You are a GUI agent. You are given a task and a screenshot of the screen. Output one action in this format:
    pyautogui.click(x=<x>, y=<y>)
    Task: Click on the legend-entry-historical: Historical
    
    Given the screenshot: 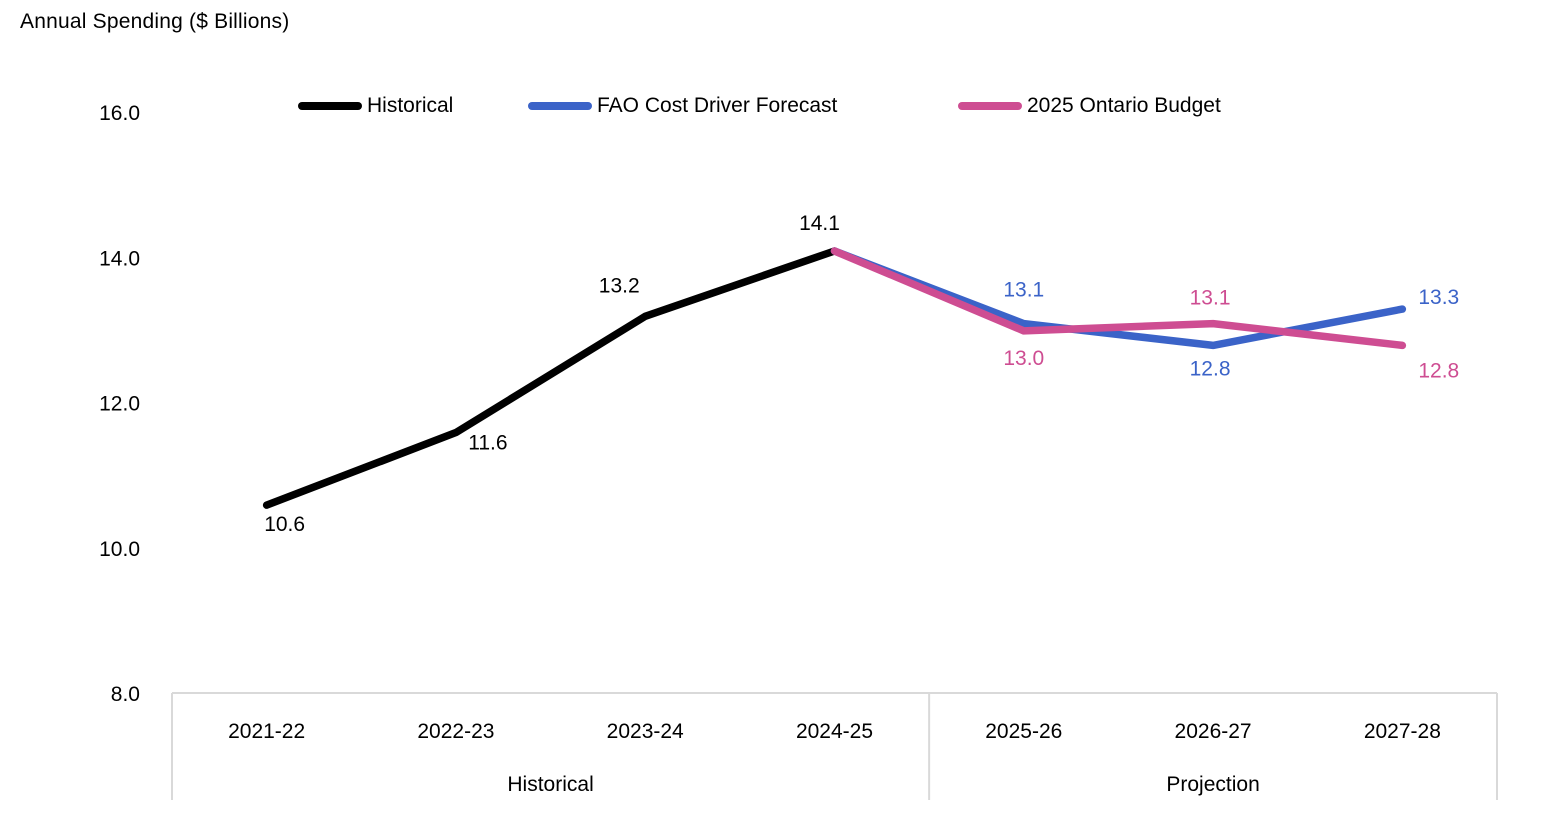 What is the action you would take?
    pyautogui.click(x=376, y=105)
    